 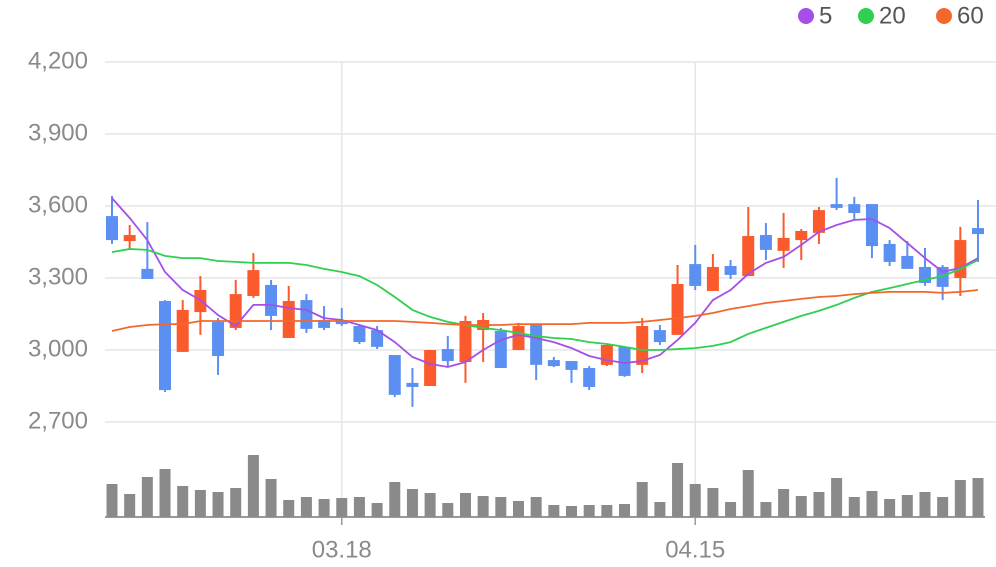 I want to click on x-tick-label: 03.18, so click(x=342, y=549).